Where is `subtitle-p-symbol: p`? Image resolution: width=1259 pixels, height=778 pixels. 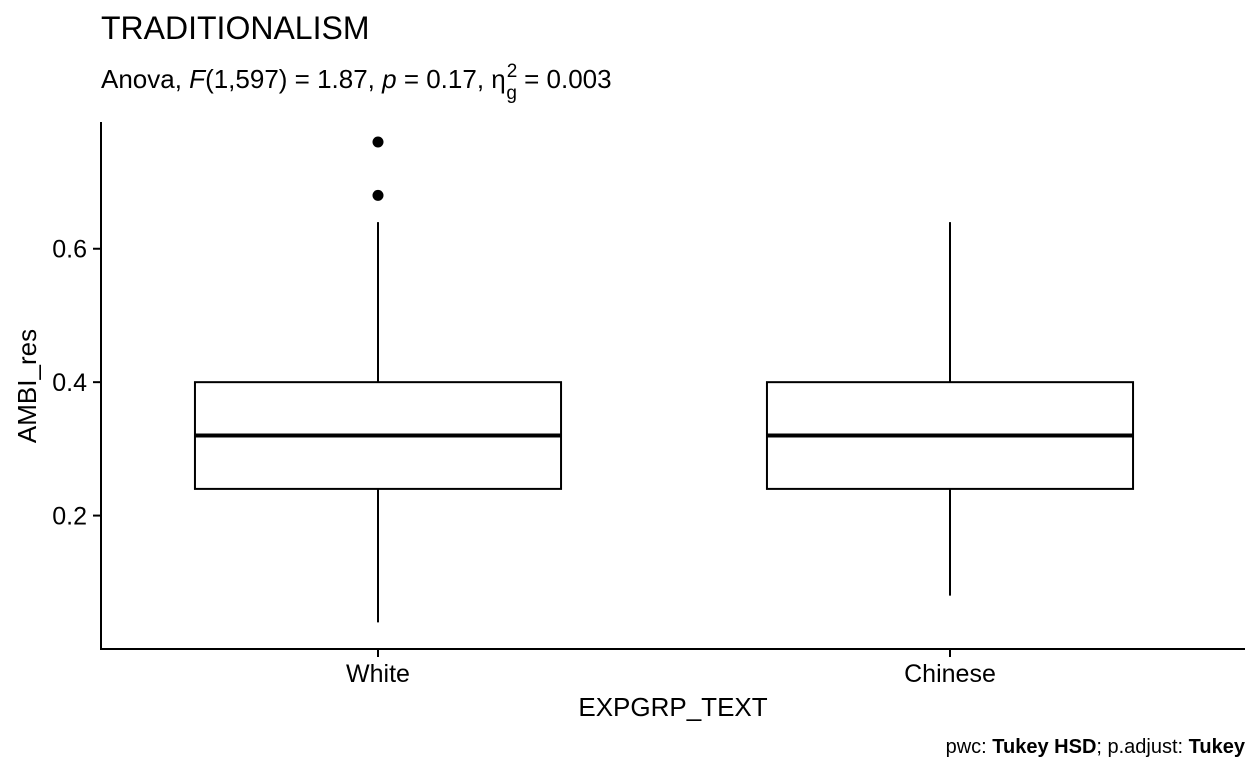
subtitle-p-symbol: p is located at coordinates (388, 79).